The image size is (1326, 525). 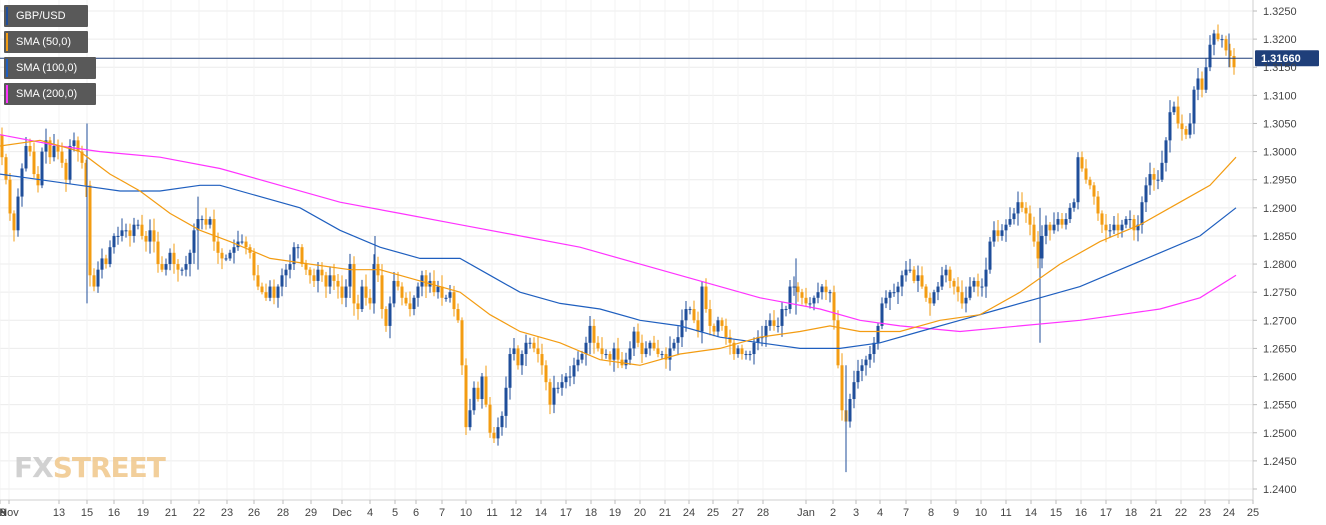 I want to click on x-tick-label: 23, so click(x=227, y=513).